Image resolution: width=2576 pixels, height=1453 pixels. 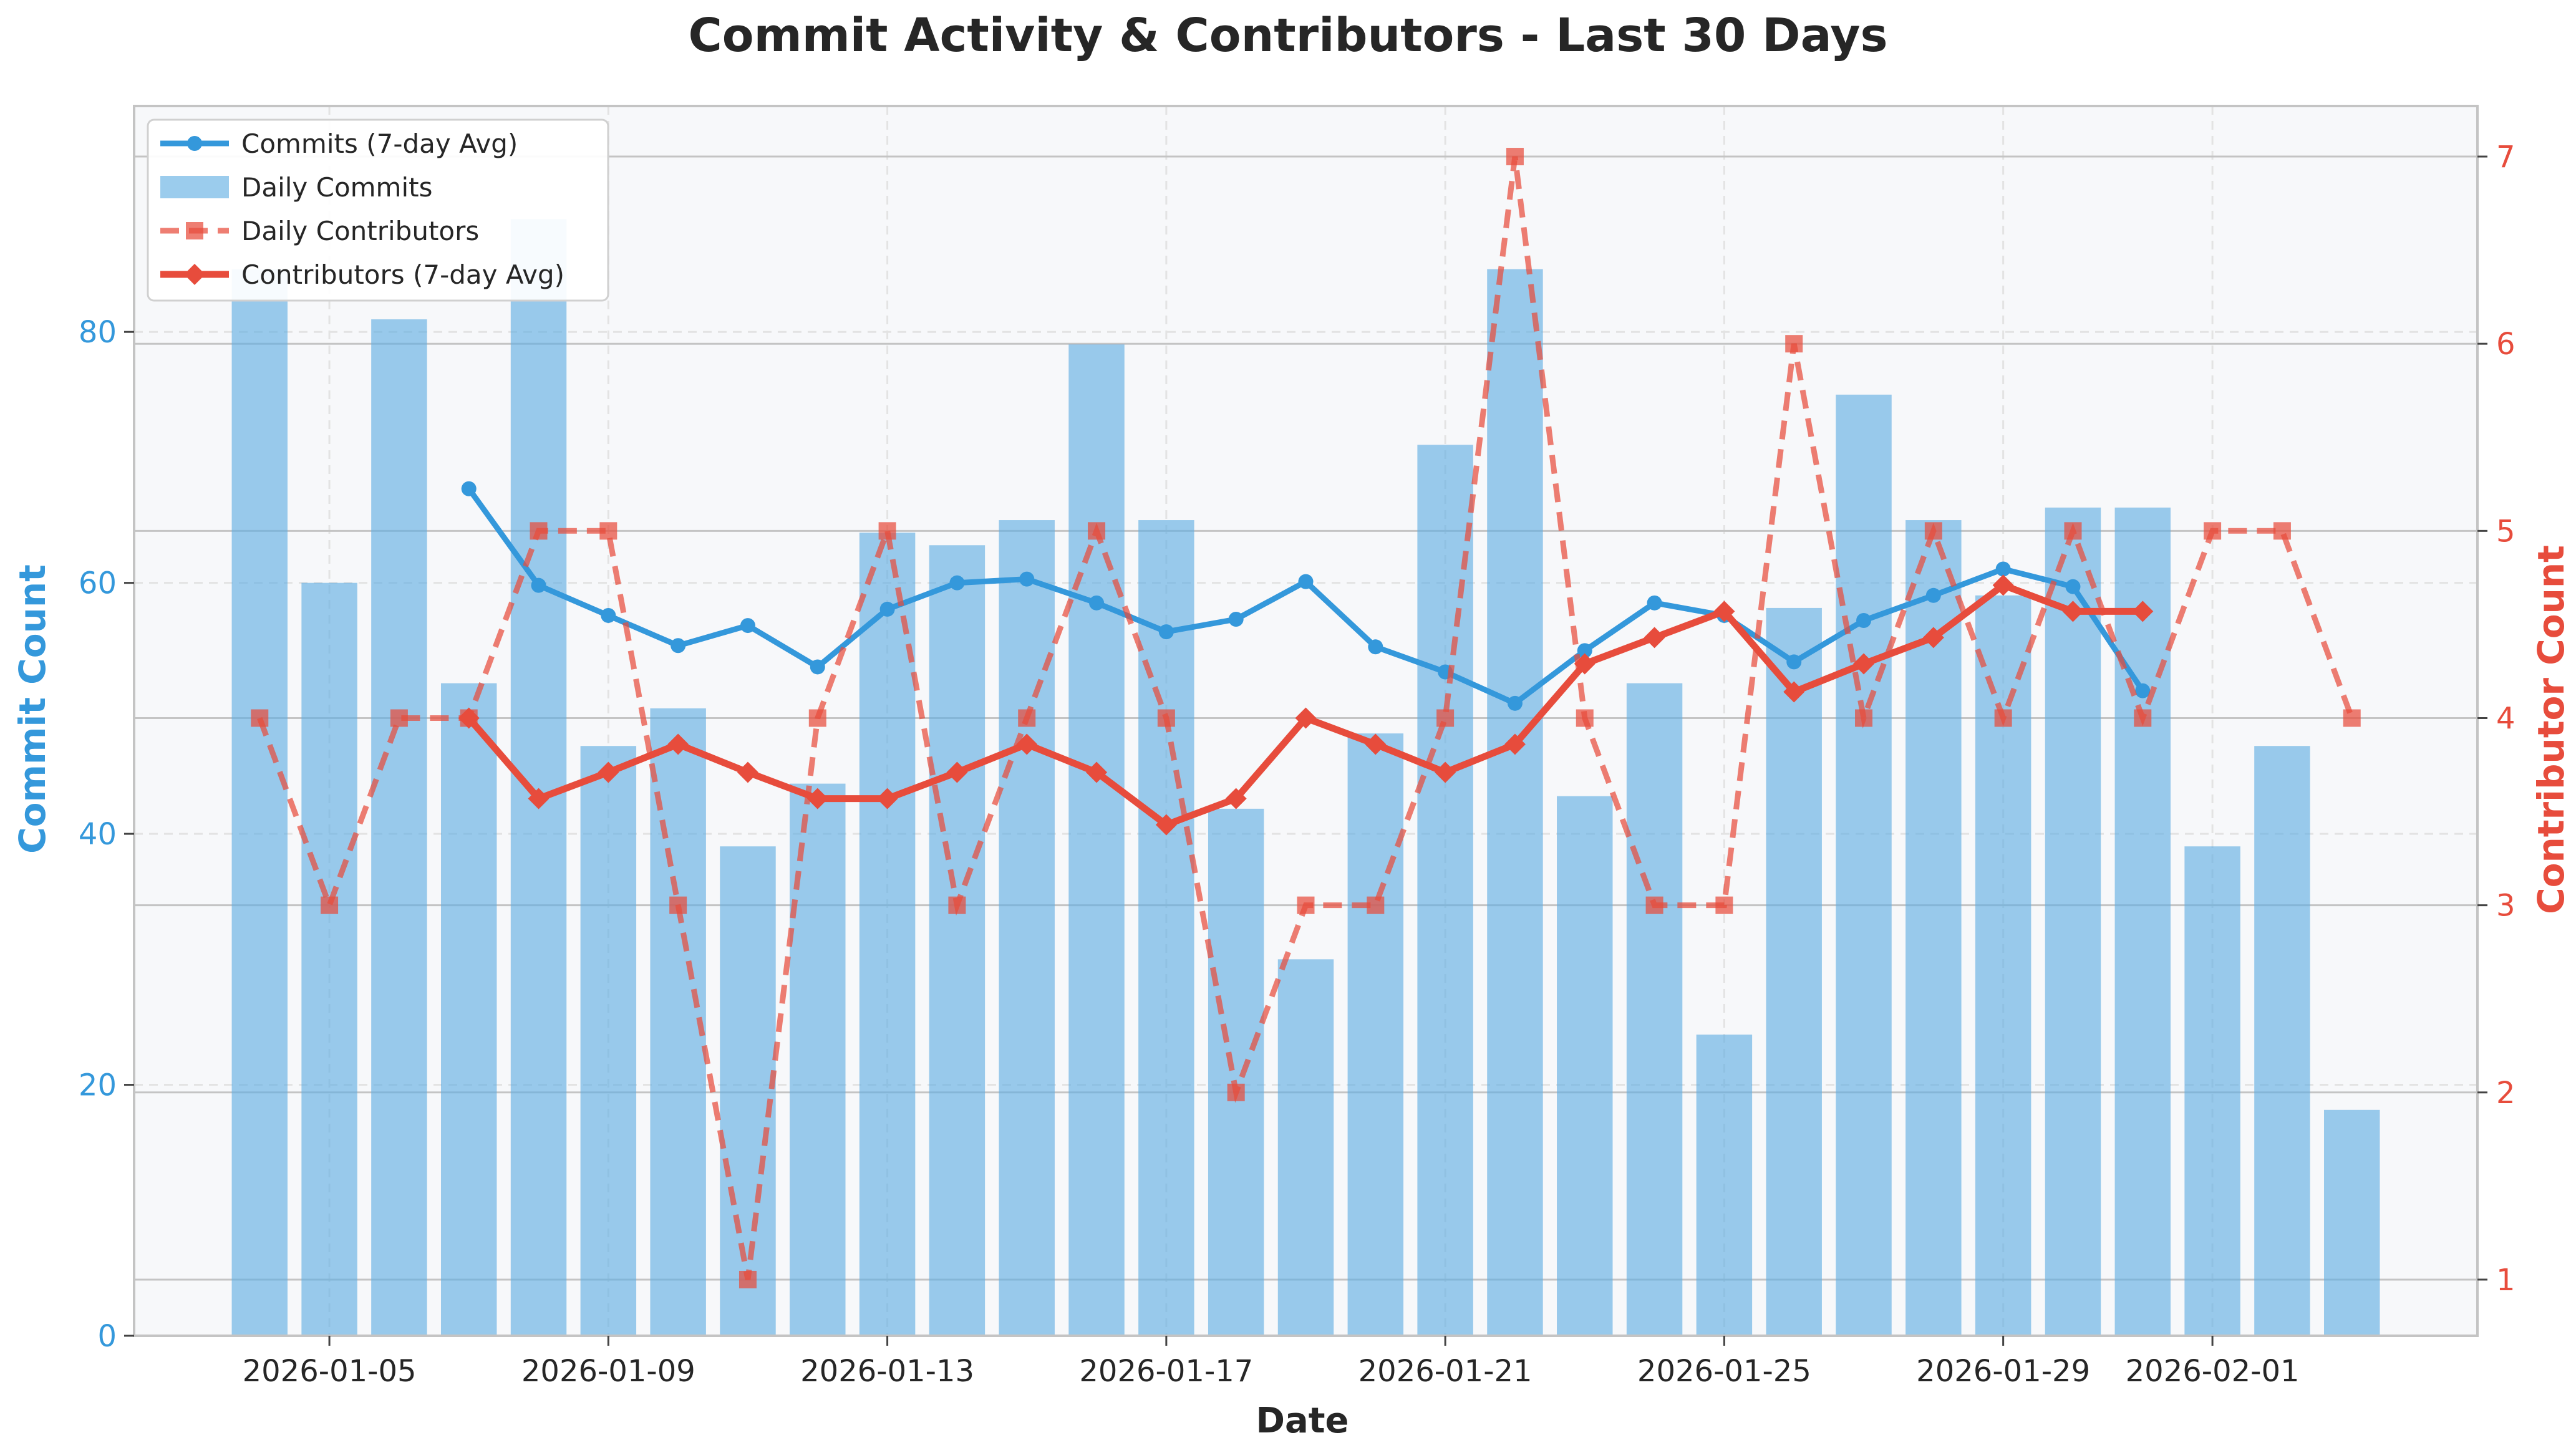 I want to click on x-tick-label: 2026-02-01, so click(x=2213, y=1371).